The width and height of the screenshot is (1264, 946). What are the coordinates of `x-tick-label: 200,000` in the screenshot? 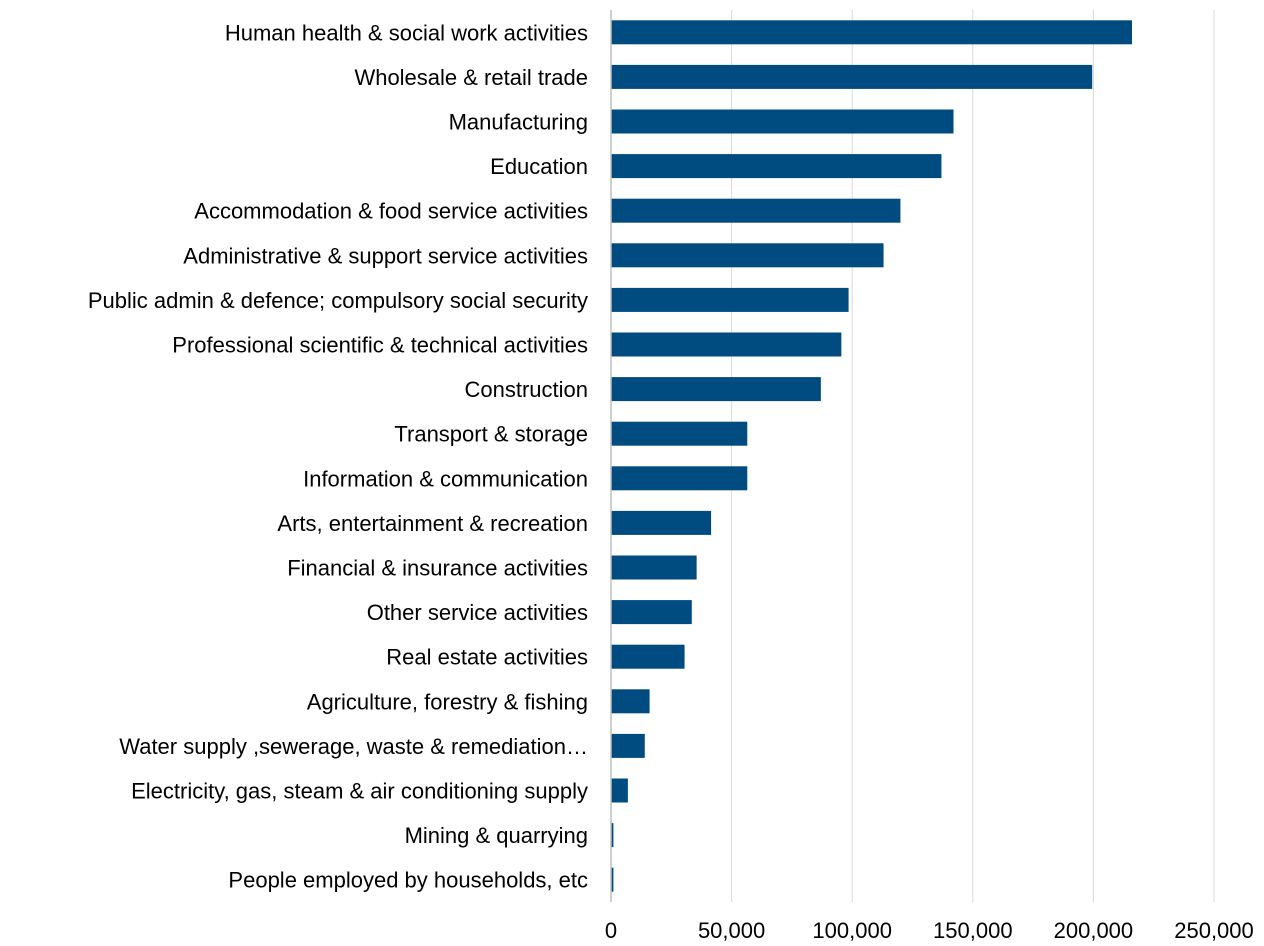 It's located at (1094, 930).